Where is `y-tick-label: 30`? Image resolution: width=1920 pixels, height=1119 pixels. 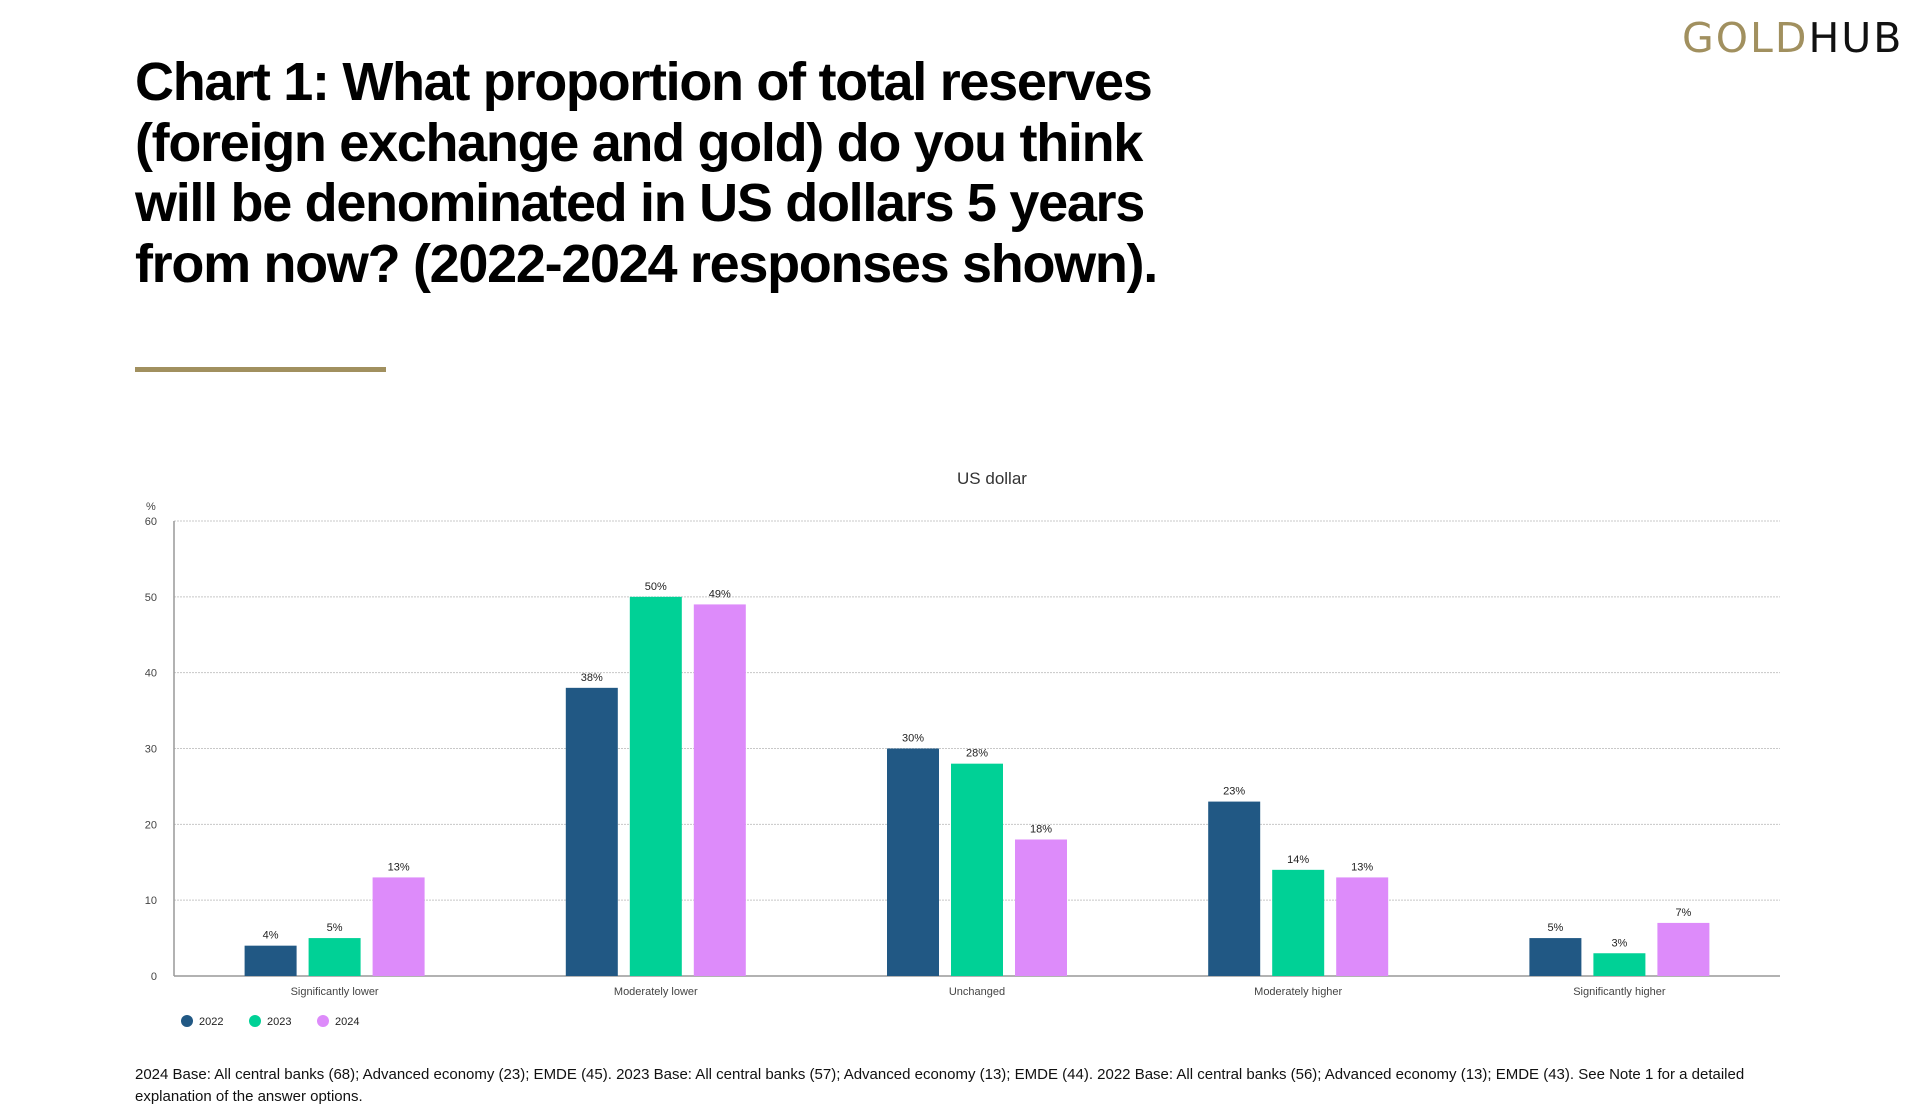
y-tick-label: 30 is located at coordinates (151, 750).